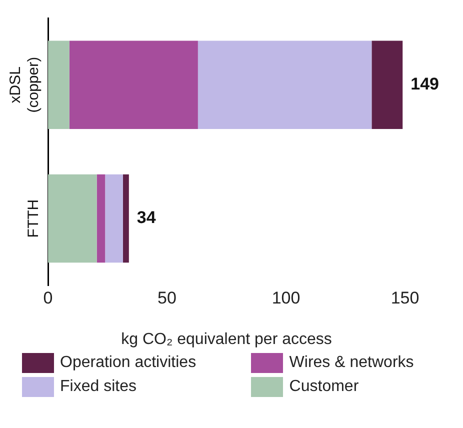 This screenshot has height=428, width=463. What do you see at coordinates (405, 298) in the screenshot?
I see `x-tick-label: 150` at bounding box center [405, 298].